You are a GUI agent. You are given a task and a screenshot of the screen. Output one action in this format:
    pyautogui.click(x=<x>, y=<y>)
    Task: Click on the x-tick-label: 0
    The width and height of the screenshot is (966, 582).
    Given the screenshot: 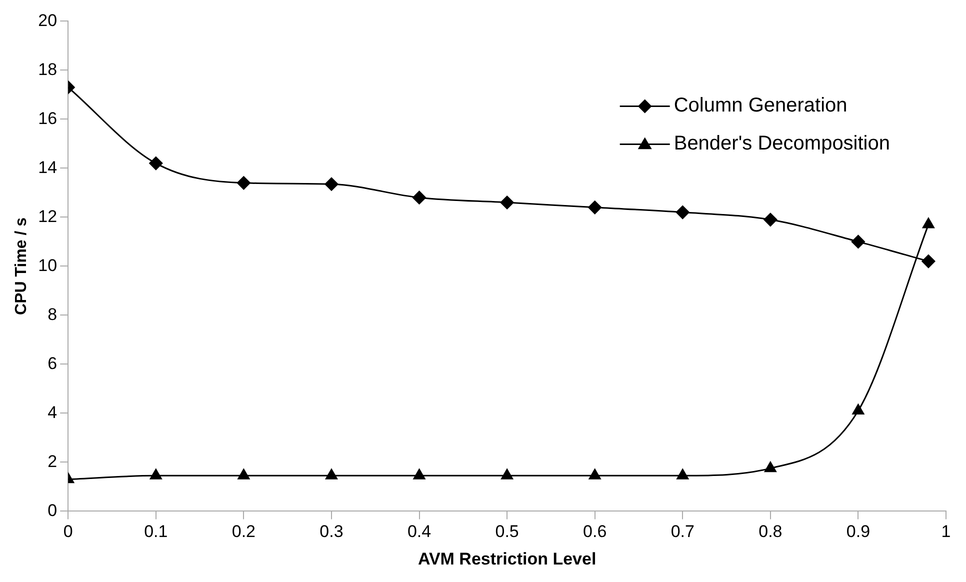 What is the action you would take?
    pyautogui.click(x=68, y=532)
    